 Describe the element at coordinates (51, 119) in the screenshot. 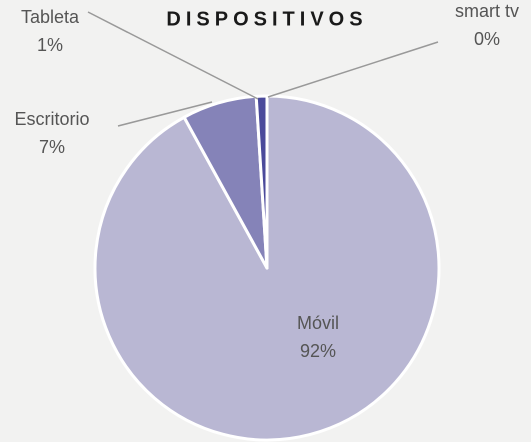

I see `slice-label: Escritorio` at that location.